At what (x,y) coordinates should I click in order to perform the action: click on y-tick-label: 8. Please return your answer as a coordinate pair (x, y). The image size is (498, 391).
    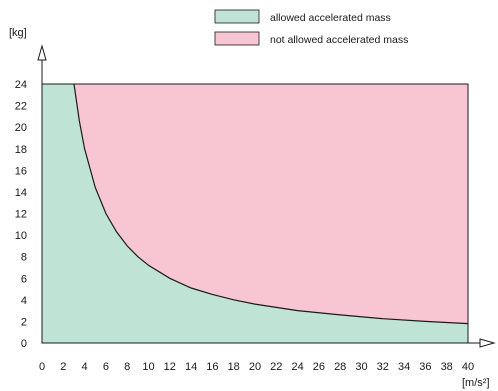
    Looking at the image, I should click on (24, 258).